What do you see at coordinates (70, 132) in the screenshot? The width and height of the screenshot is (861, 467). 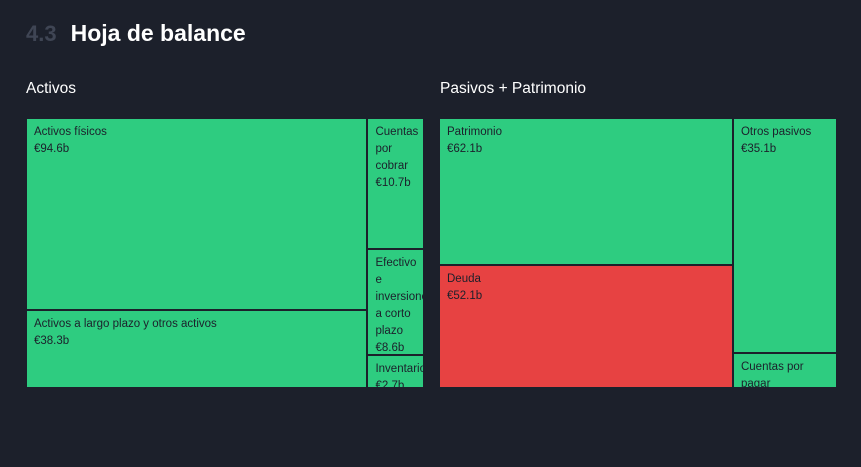 I see `tile-label: Activos físicos` at bounding box center [70, 132].